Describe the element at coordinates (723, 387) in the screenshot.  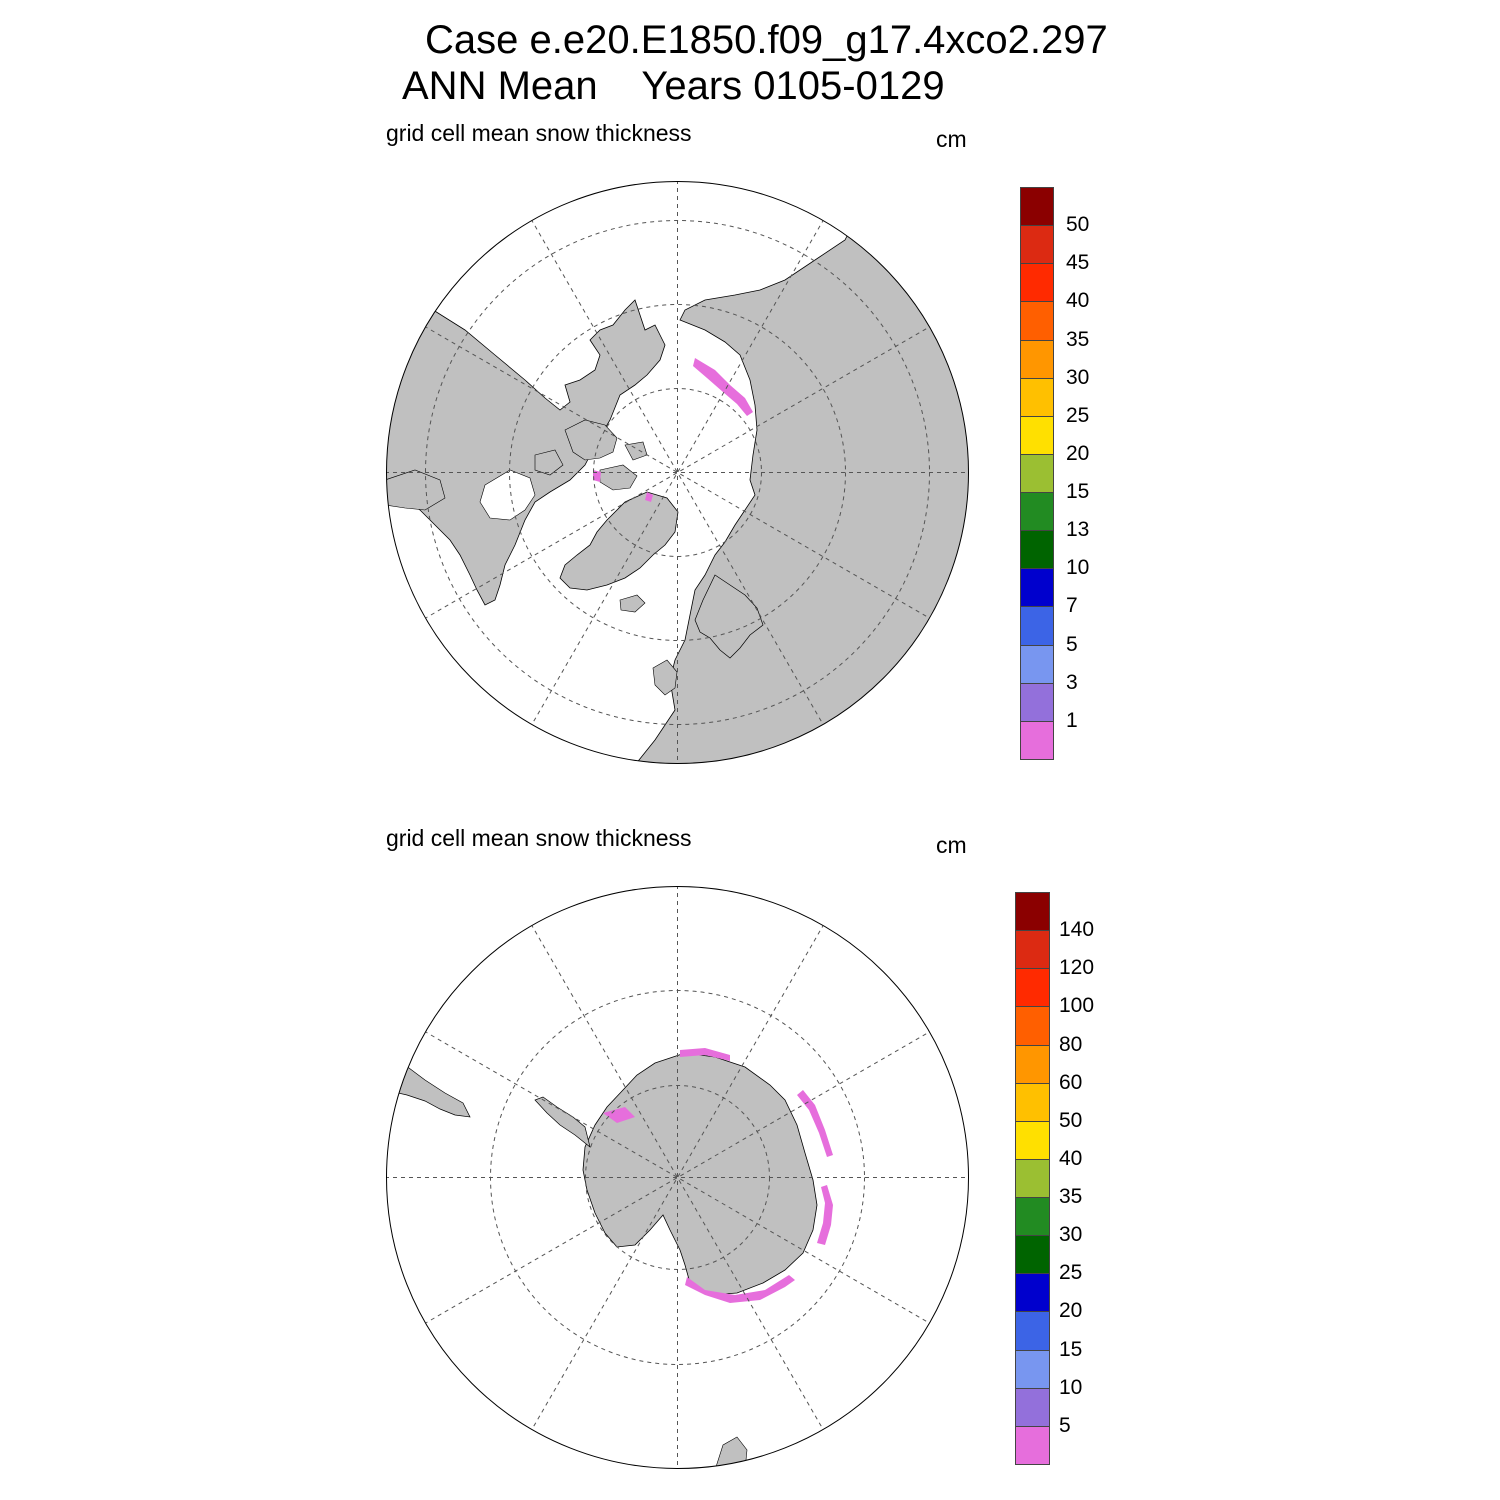
I see `snow-band-siberia` at that location.